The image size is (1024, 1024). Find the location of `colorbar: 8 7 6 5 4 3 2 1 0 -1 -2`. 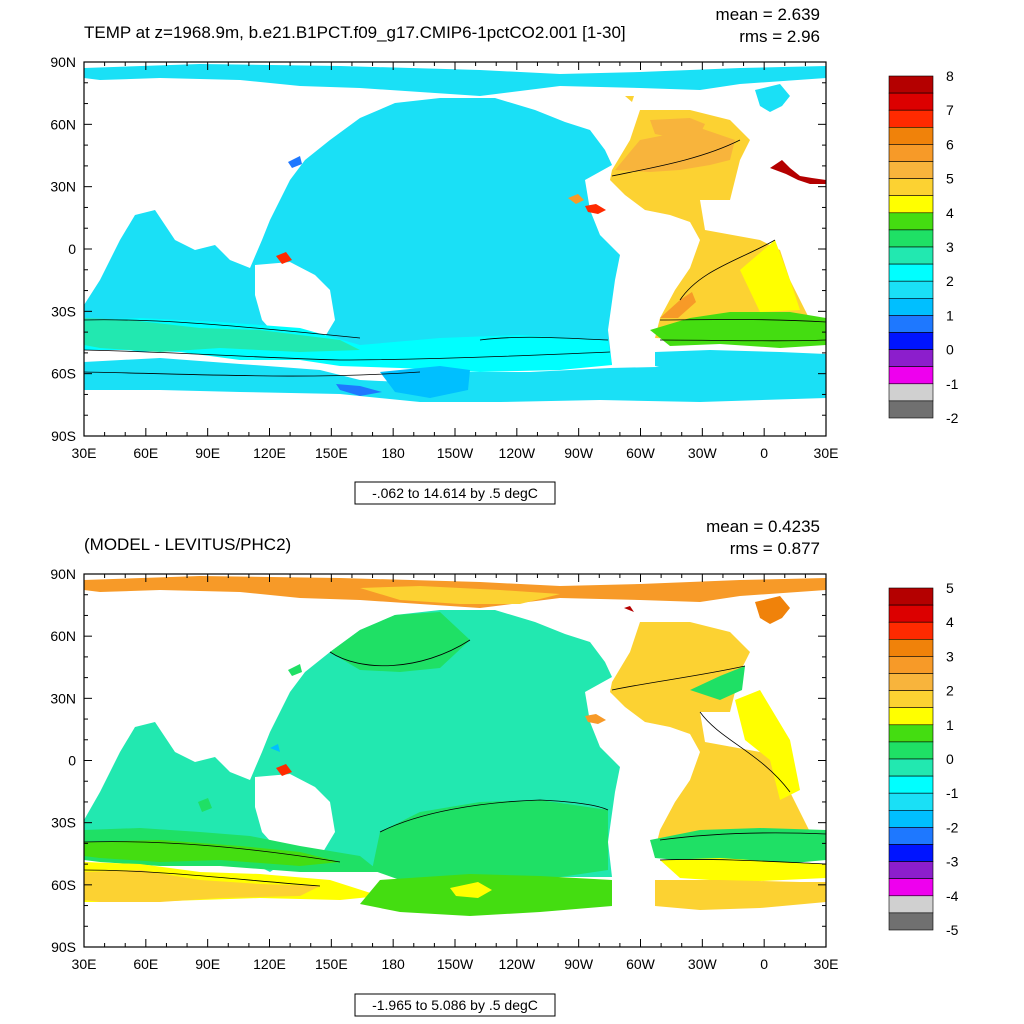

colorbar: 8 7 6 5 4 3 2 1 0 -1 -2 is located at coordinates (923, 247).